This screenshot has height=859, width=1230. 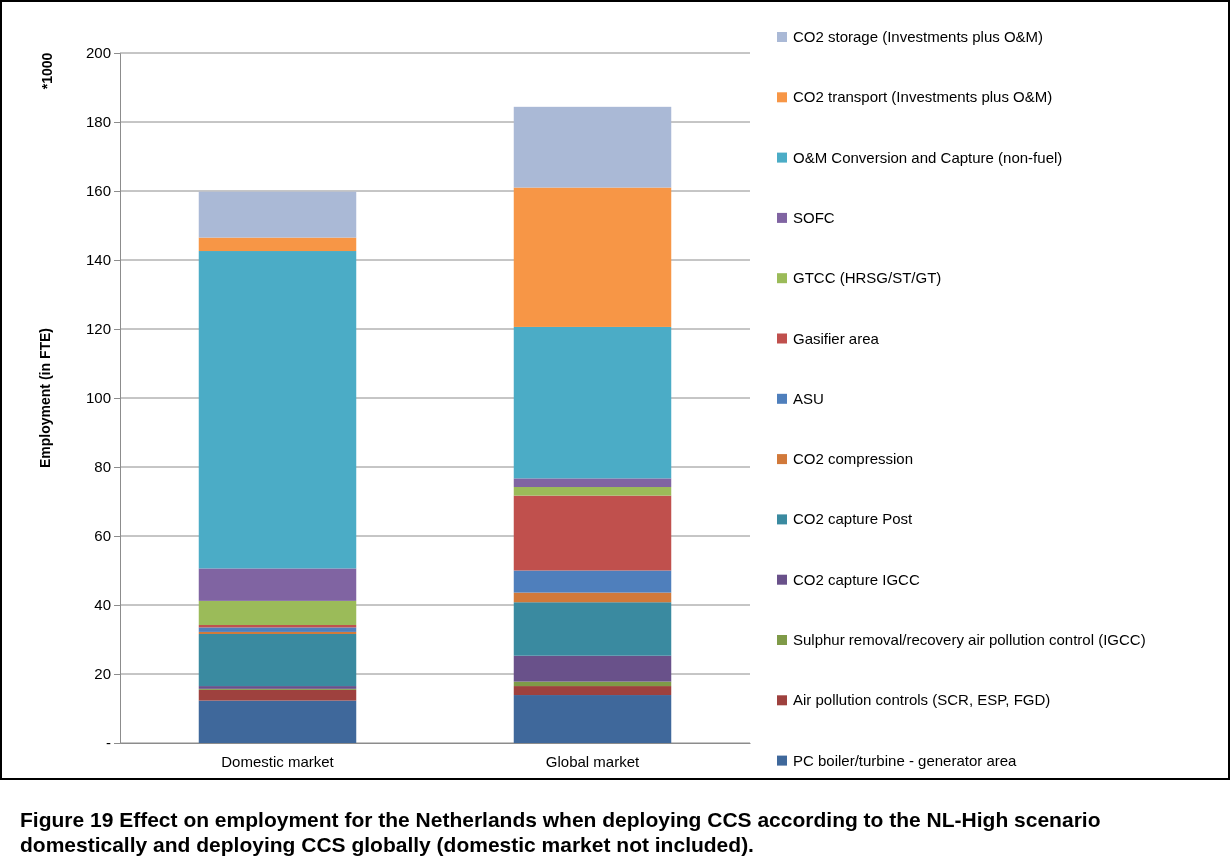 I want to click on legend-label: CO2 transport (Investments plus O&M), so click(x=923, y=97).